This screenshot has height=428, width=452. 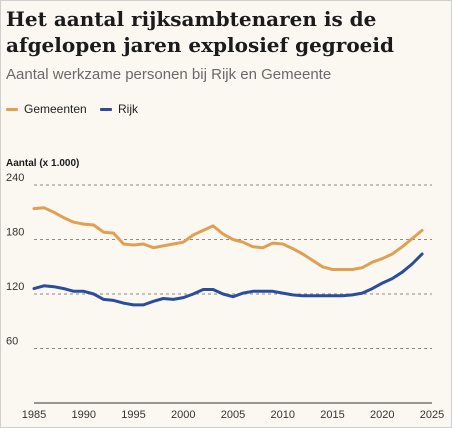 I want to click on legend-item-rijk: Rijk, so click(x=119, y=109).